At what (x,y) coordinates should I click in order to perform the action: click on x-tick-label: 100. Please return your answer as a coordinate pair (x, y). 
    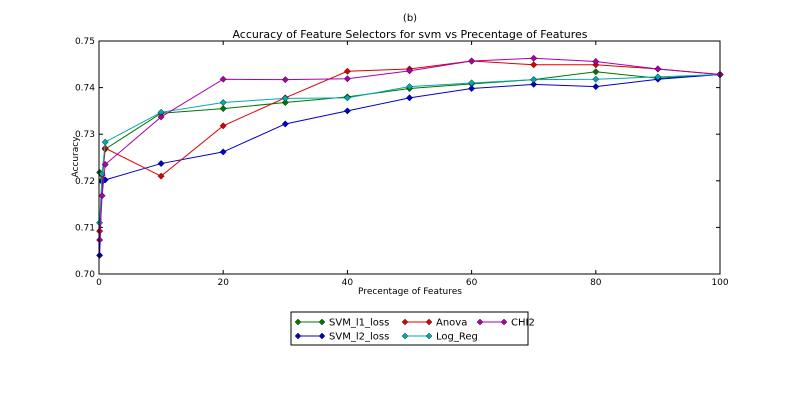
    Looking at the image, I should click on (719, 283).